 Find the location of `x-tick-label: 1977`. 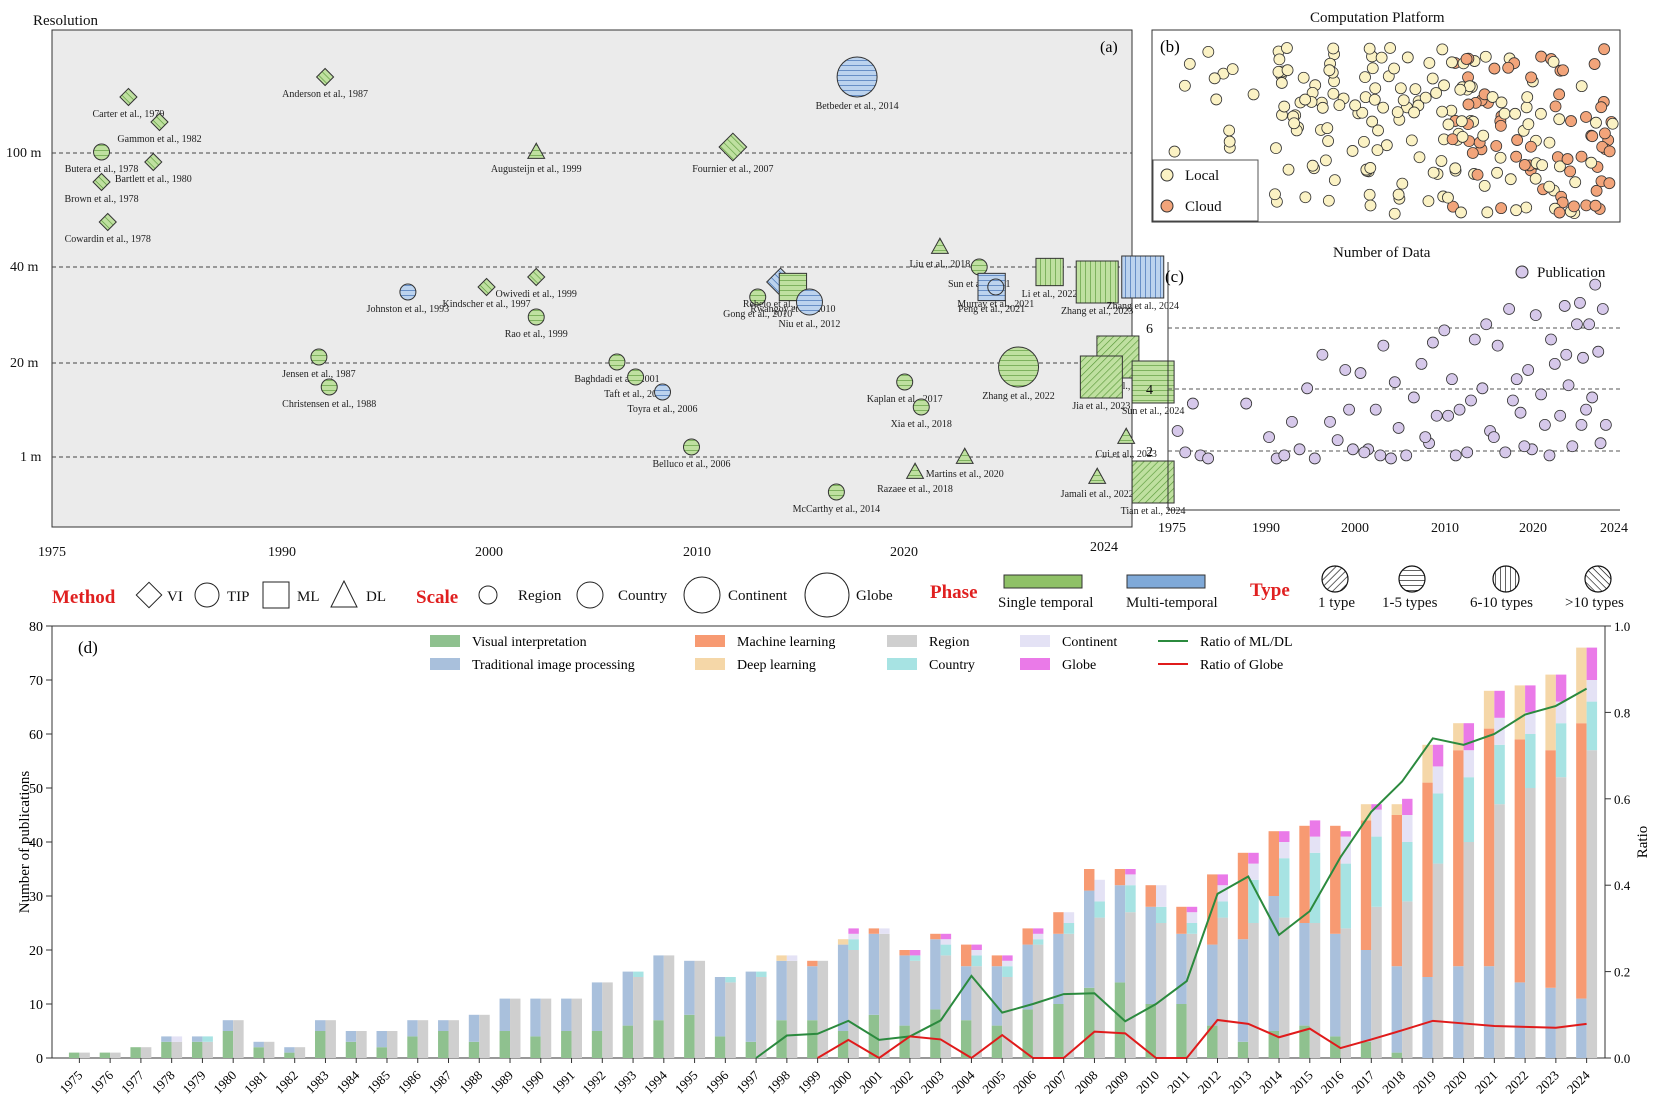

x-tick-label: 1977 is located at coordinates (132, 1081).